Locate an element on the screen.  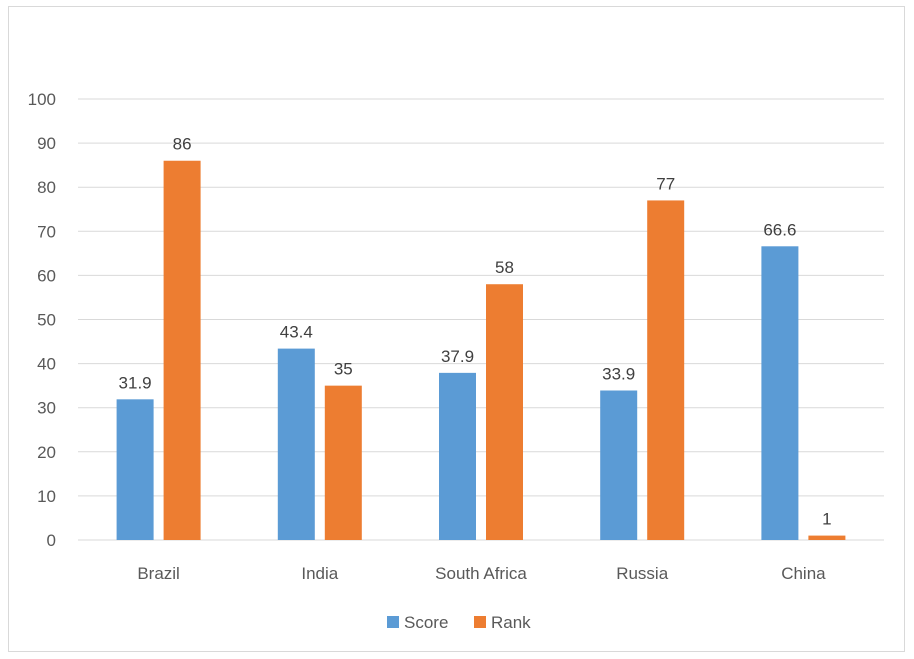
y-tick-label: 40 is located at coordinates (46, 364).